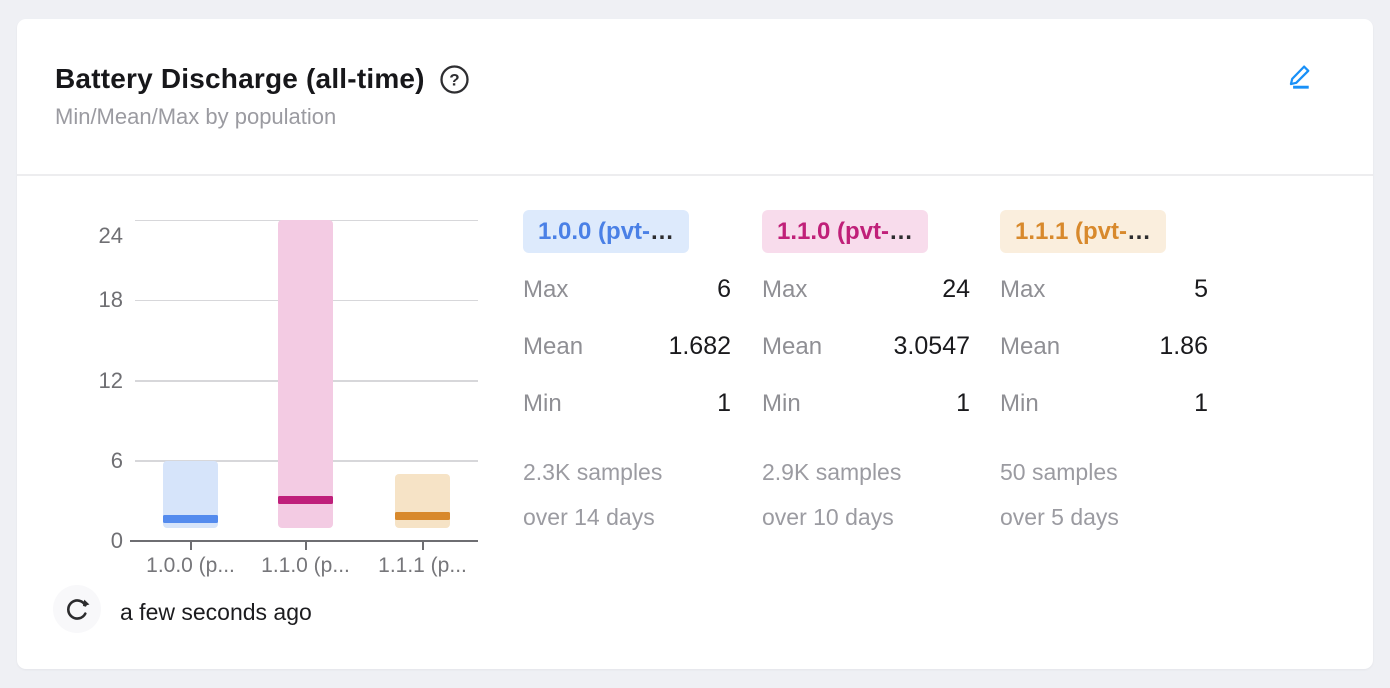 This screenshot has width=1390, height=688. I want to click on y-axis-tick-label: 0, so click(116, 540).